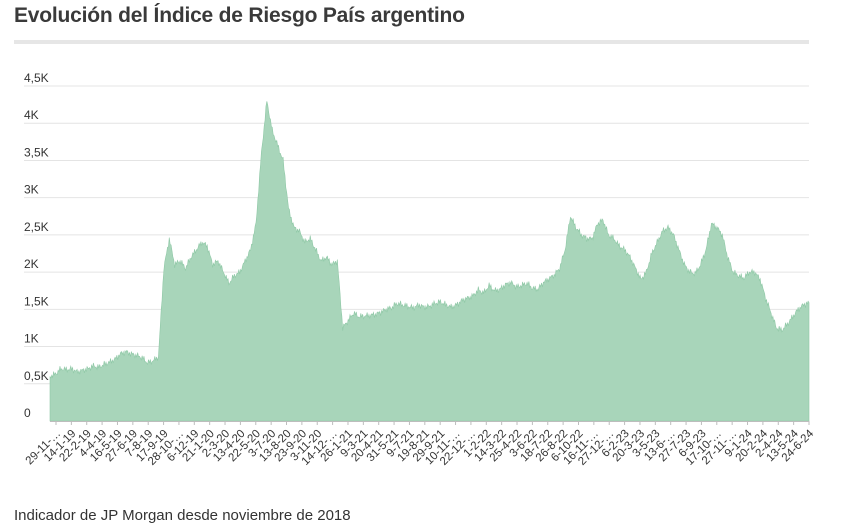  What do you see at coordinates (31, 264) in the screenshot?
I see `y-tick-label: 2K` at bounding box center [31, 264].